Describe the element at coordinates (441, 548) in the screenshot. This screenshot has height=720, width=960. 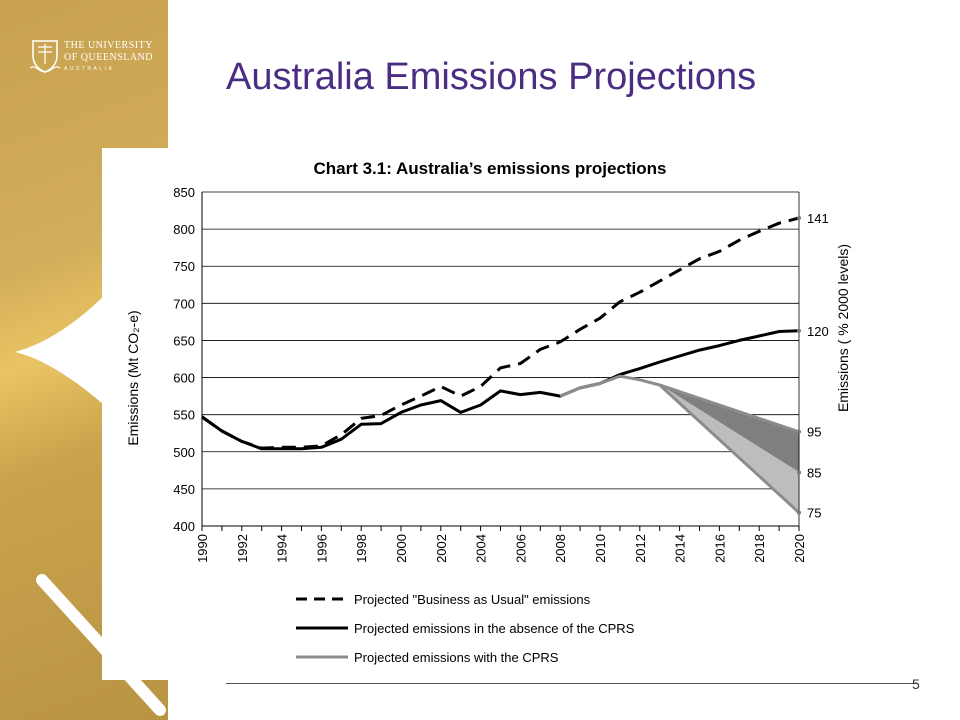
I see `x-tick-label: 2002` at that location.